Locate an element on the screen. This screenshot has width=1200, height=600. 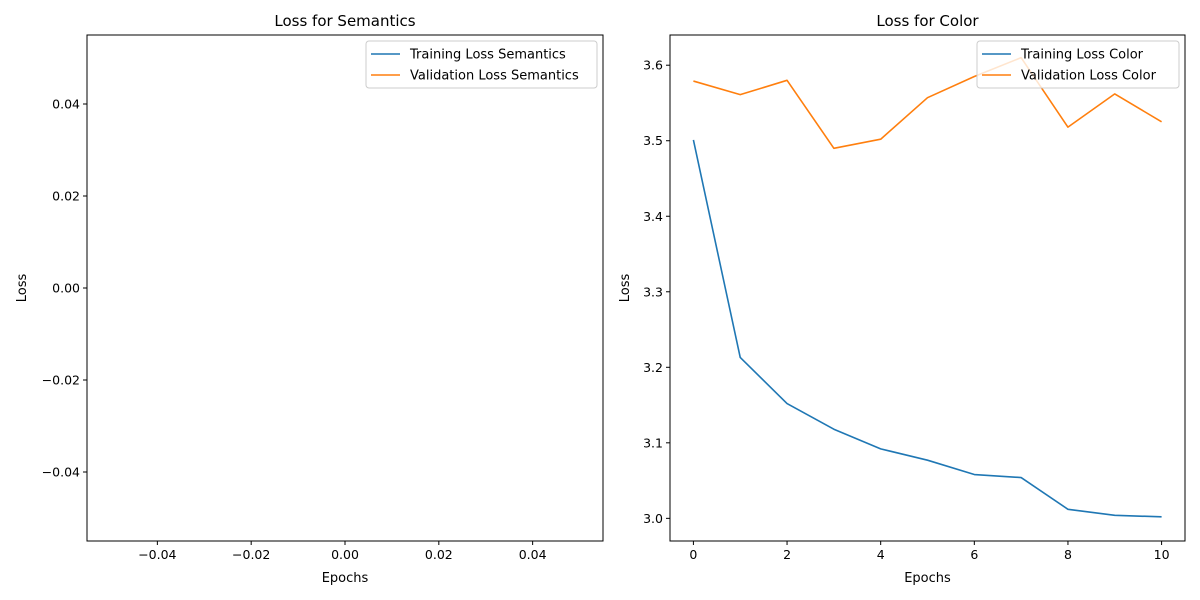
legend-label: Training Loss Color is located at coordinates (1082, 55).